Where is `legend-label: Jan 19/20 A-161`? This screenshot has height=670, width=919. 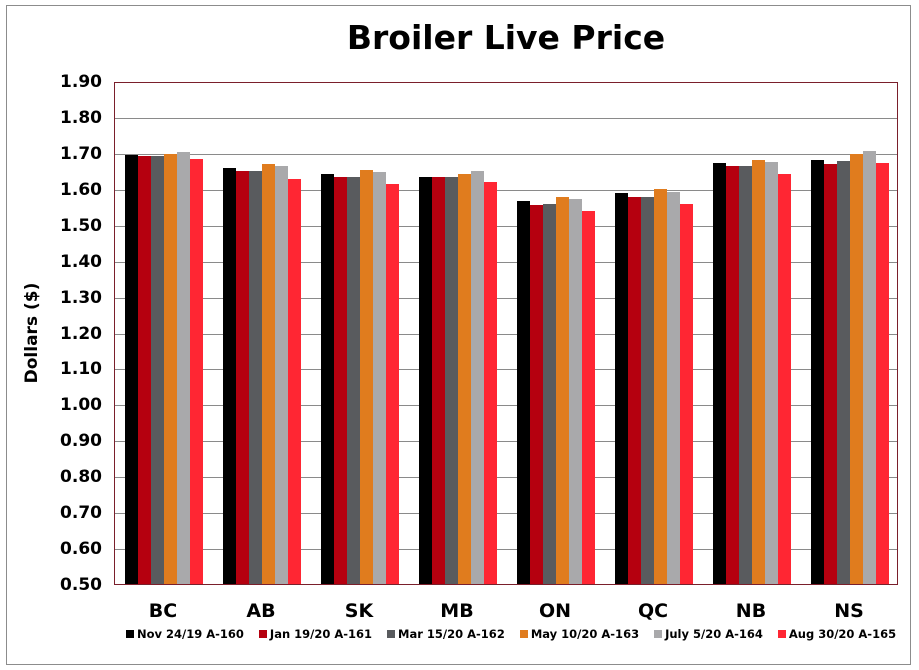
legend-label: Jan 19/20 A-161 is located at coordinates (321, 634).